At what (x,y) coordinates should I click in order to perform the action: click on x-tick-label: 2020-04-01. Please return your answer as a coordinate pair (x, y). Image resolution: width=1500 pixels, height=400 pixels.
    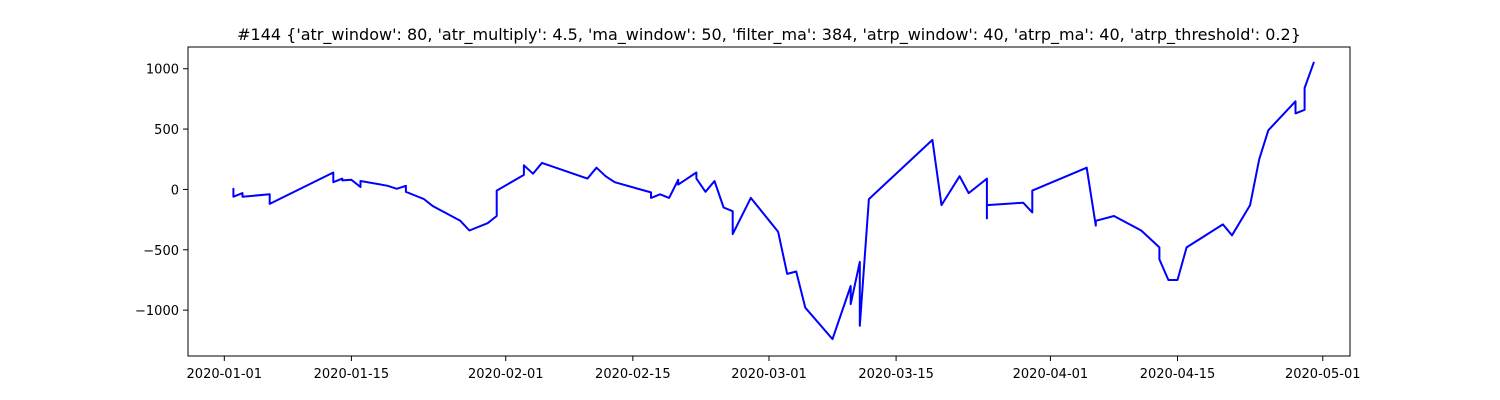
    Looking at the image, I should click on (1051, 374).